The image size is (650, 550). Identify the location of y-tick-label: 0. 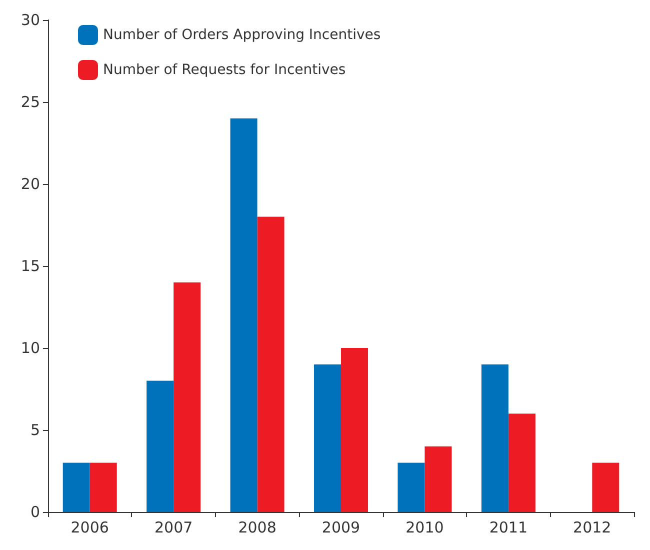
(35, 512).